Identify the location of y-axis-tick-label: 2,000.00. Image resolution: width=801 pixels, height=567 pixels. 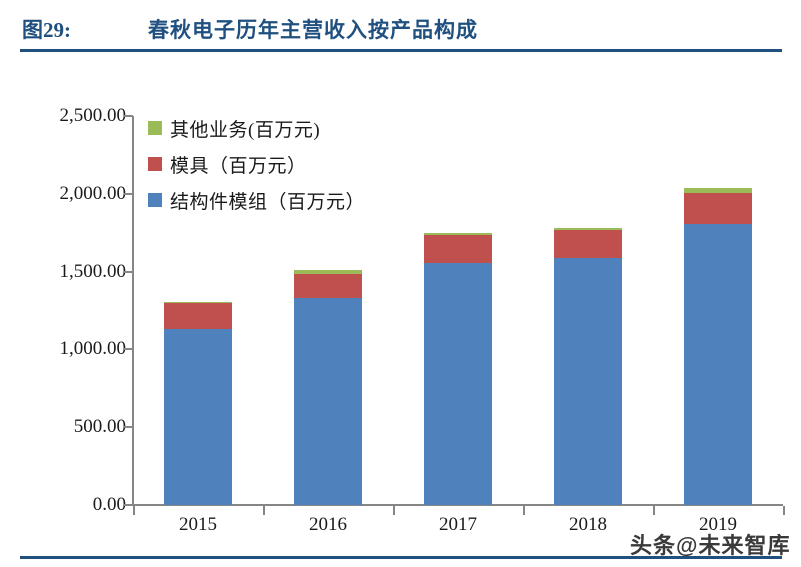
(93, 193).